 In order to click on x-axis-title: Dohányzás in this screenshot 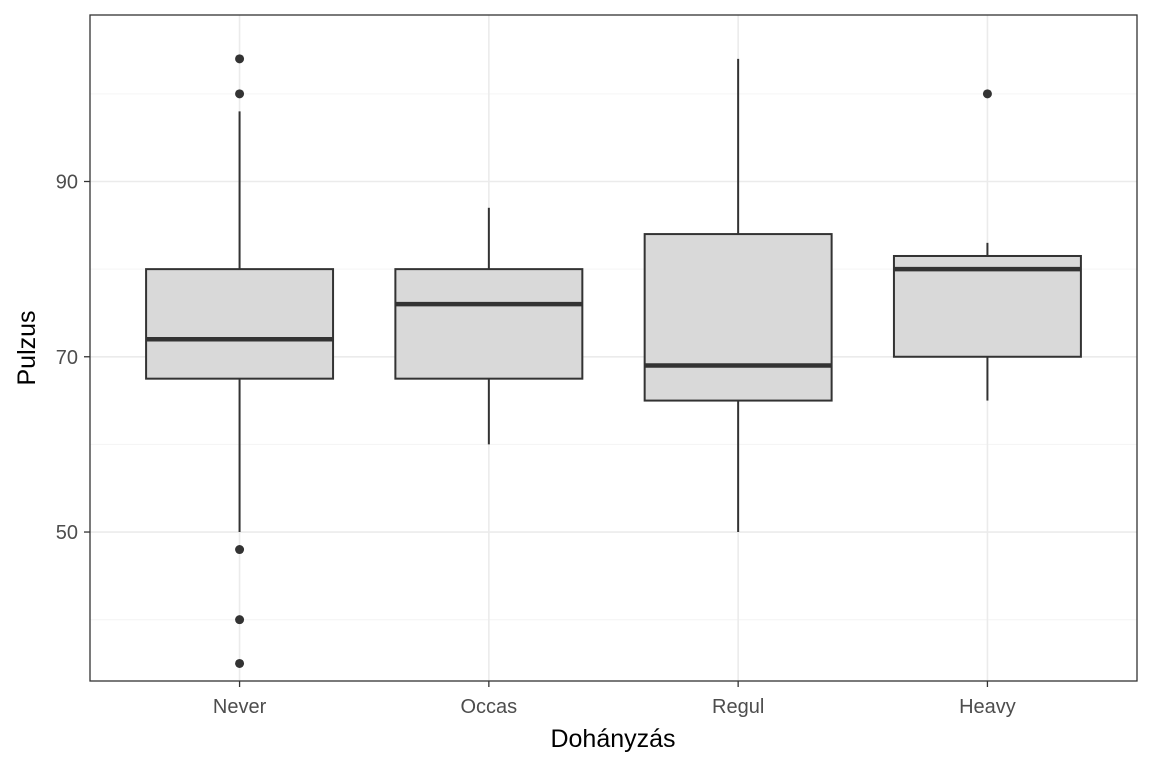, I will do `click(612, 739)`.